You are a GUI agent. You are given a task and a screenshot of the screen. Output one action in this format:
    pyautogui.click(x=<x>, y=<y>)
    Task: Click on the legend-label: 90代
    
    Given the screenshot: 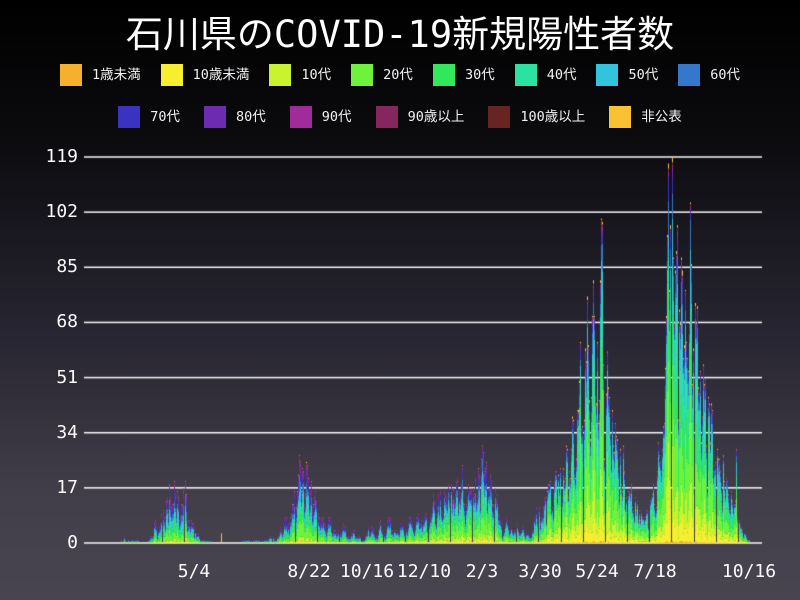 What is the action you would take?
    pyautogui.click(x=336, y=117)
    